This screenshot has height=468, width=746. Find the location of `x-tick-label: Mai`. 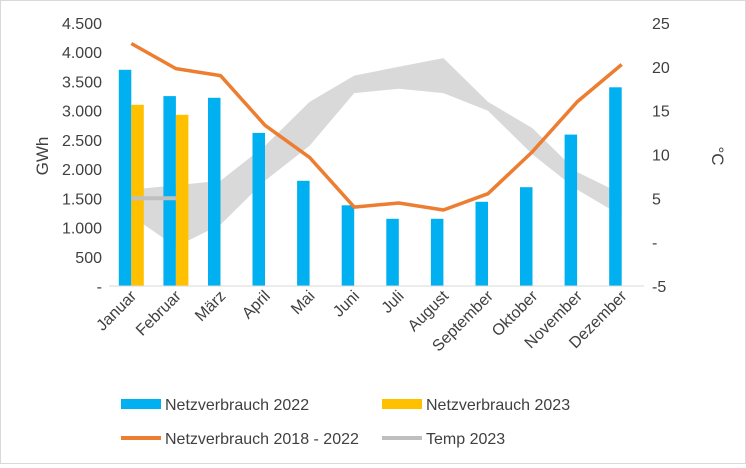

x-tick-label: Mai is located at coordinates (303, 303).